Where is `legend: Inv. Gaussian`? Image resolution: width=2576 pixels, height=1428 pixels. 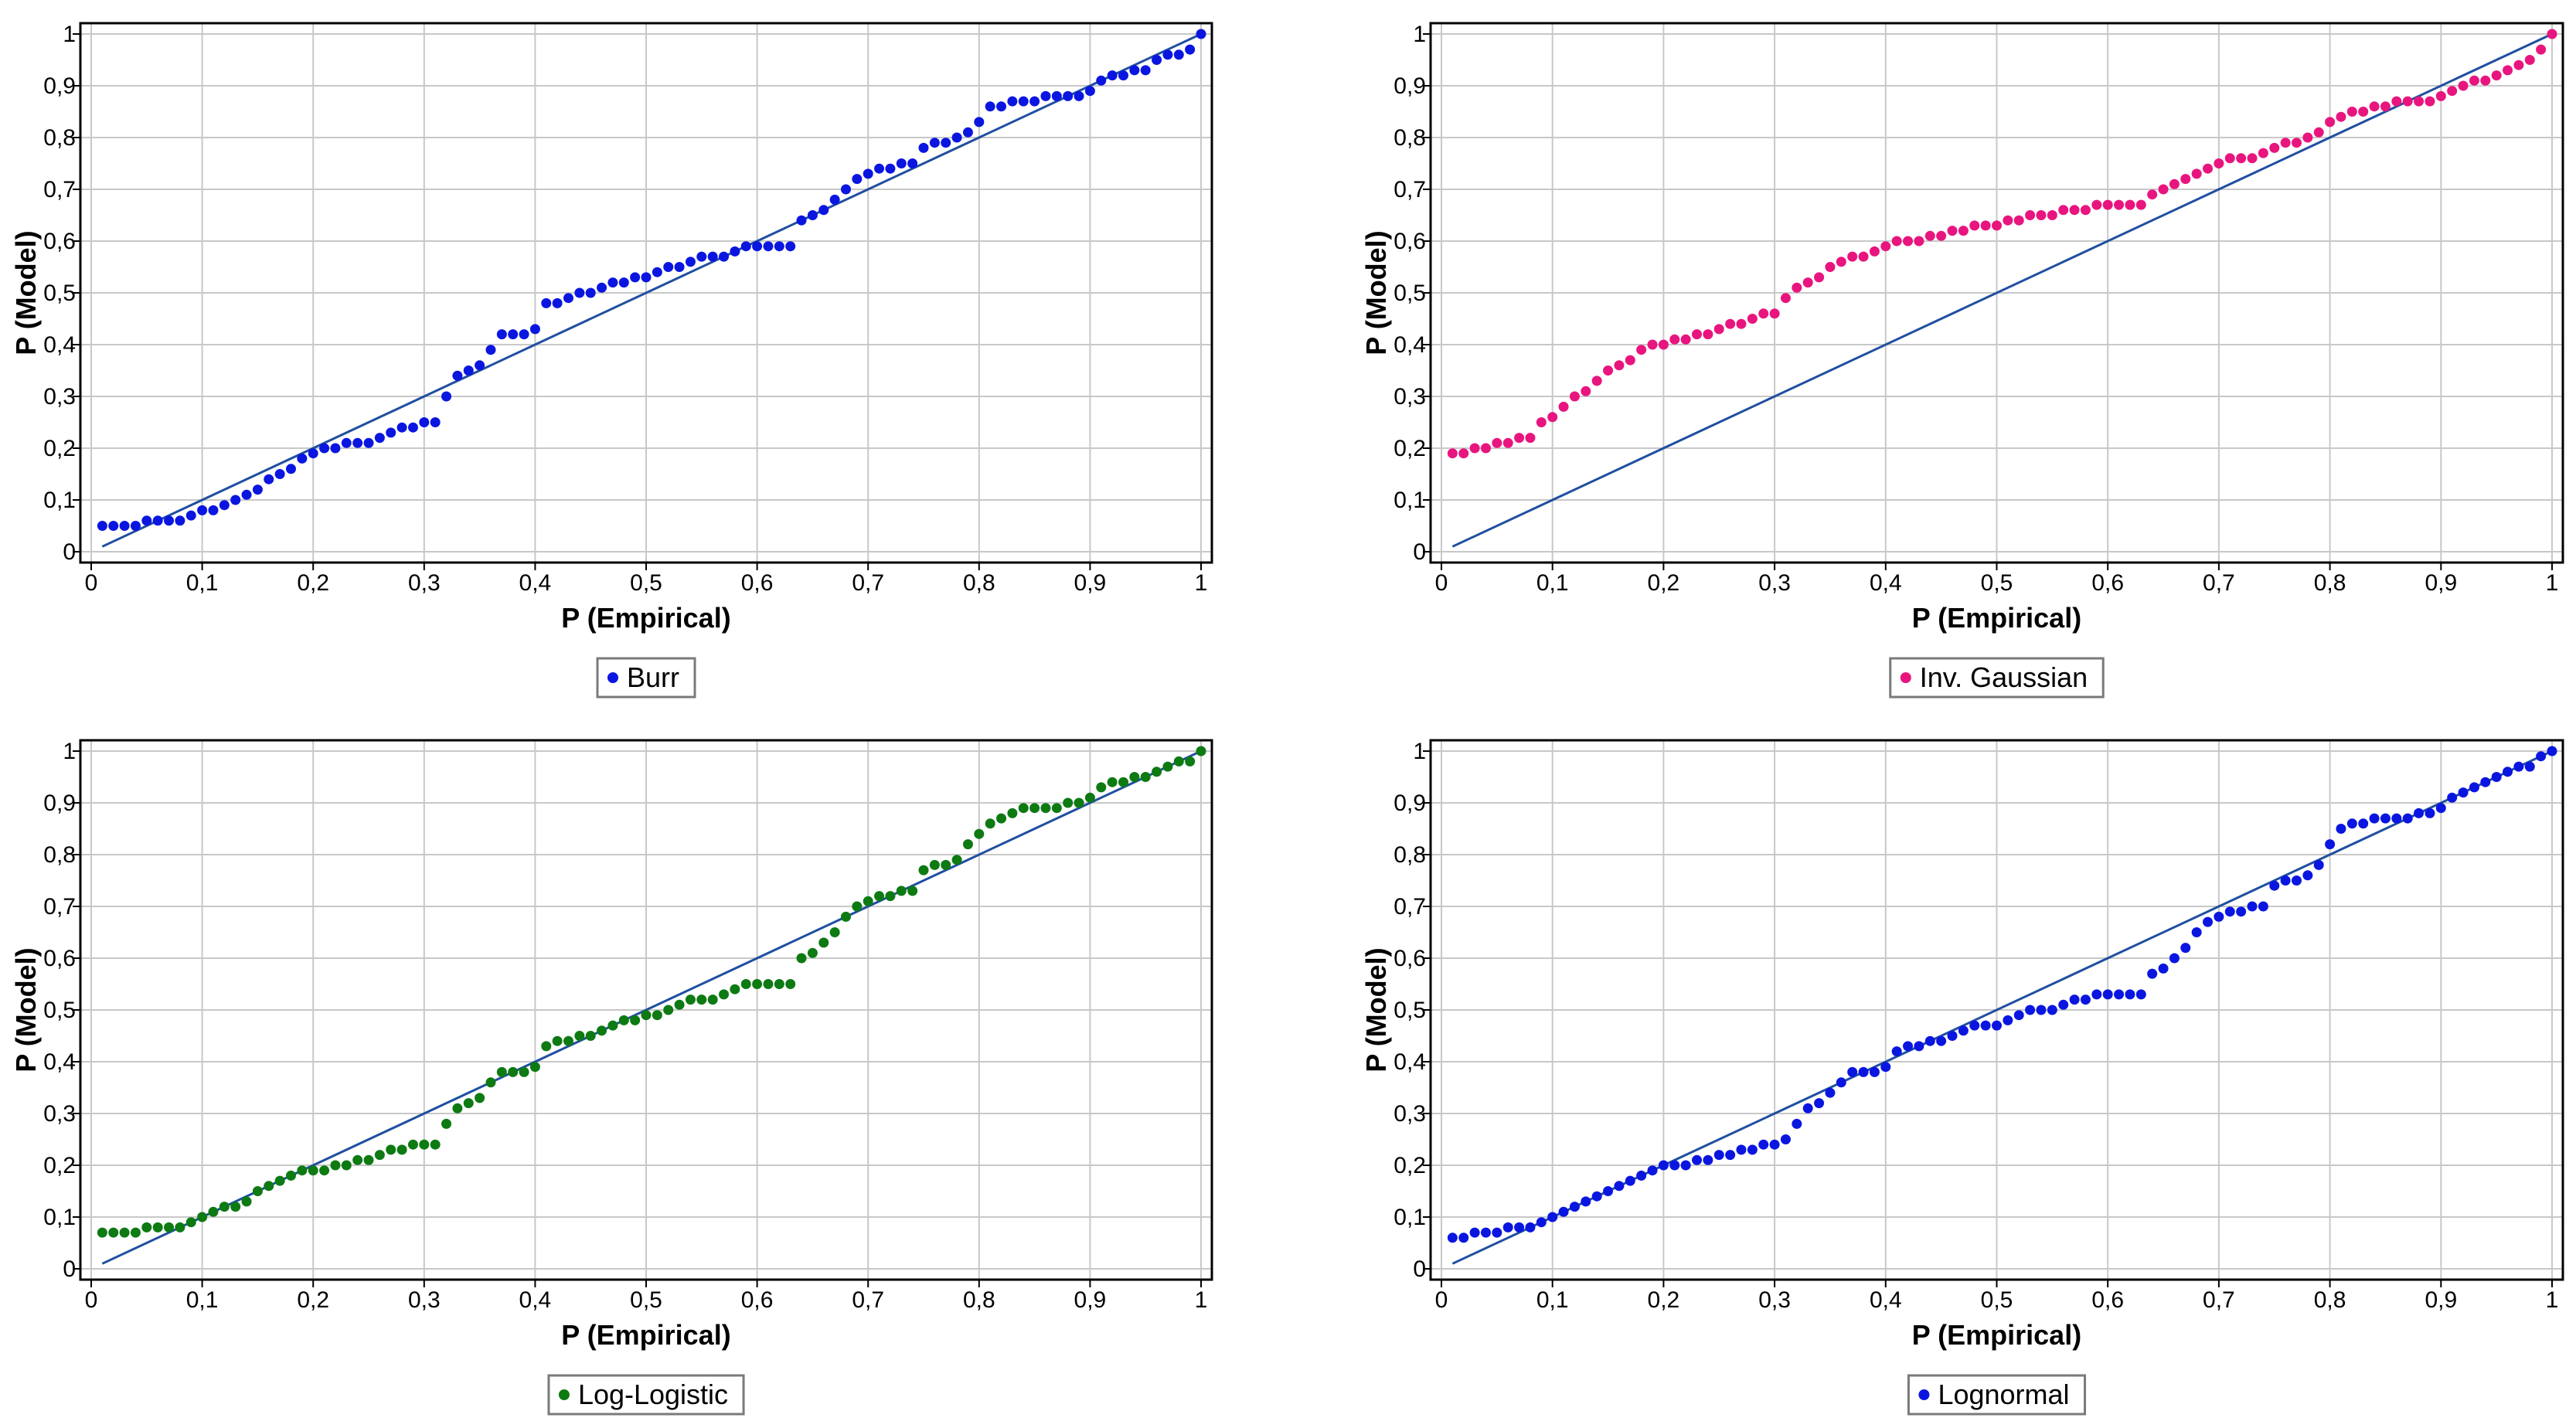
legend: Inv. Gaussian is located at coordinates (1997, 678).